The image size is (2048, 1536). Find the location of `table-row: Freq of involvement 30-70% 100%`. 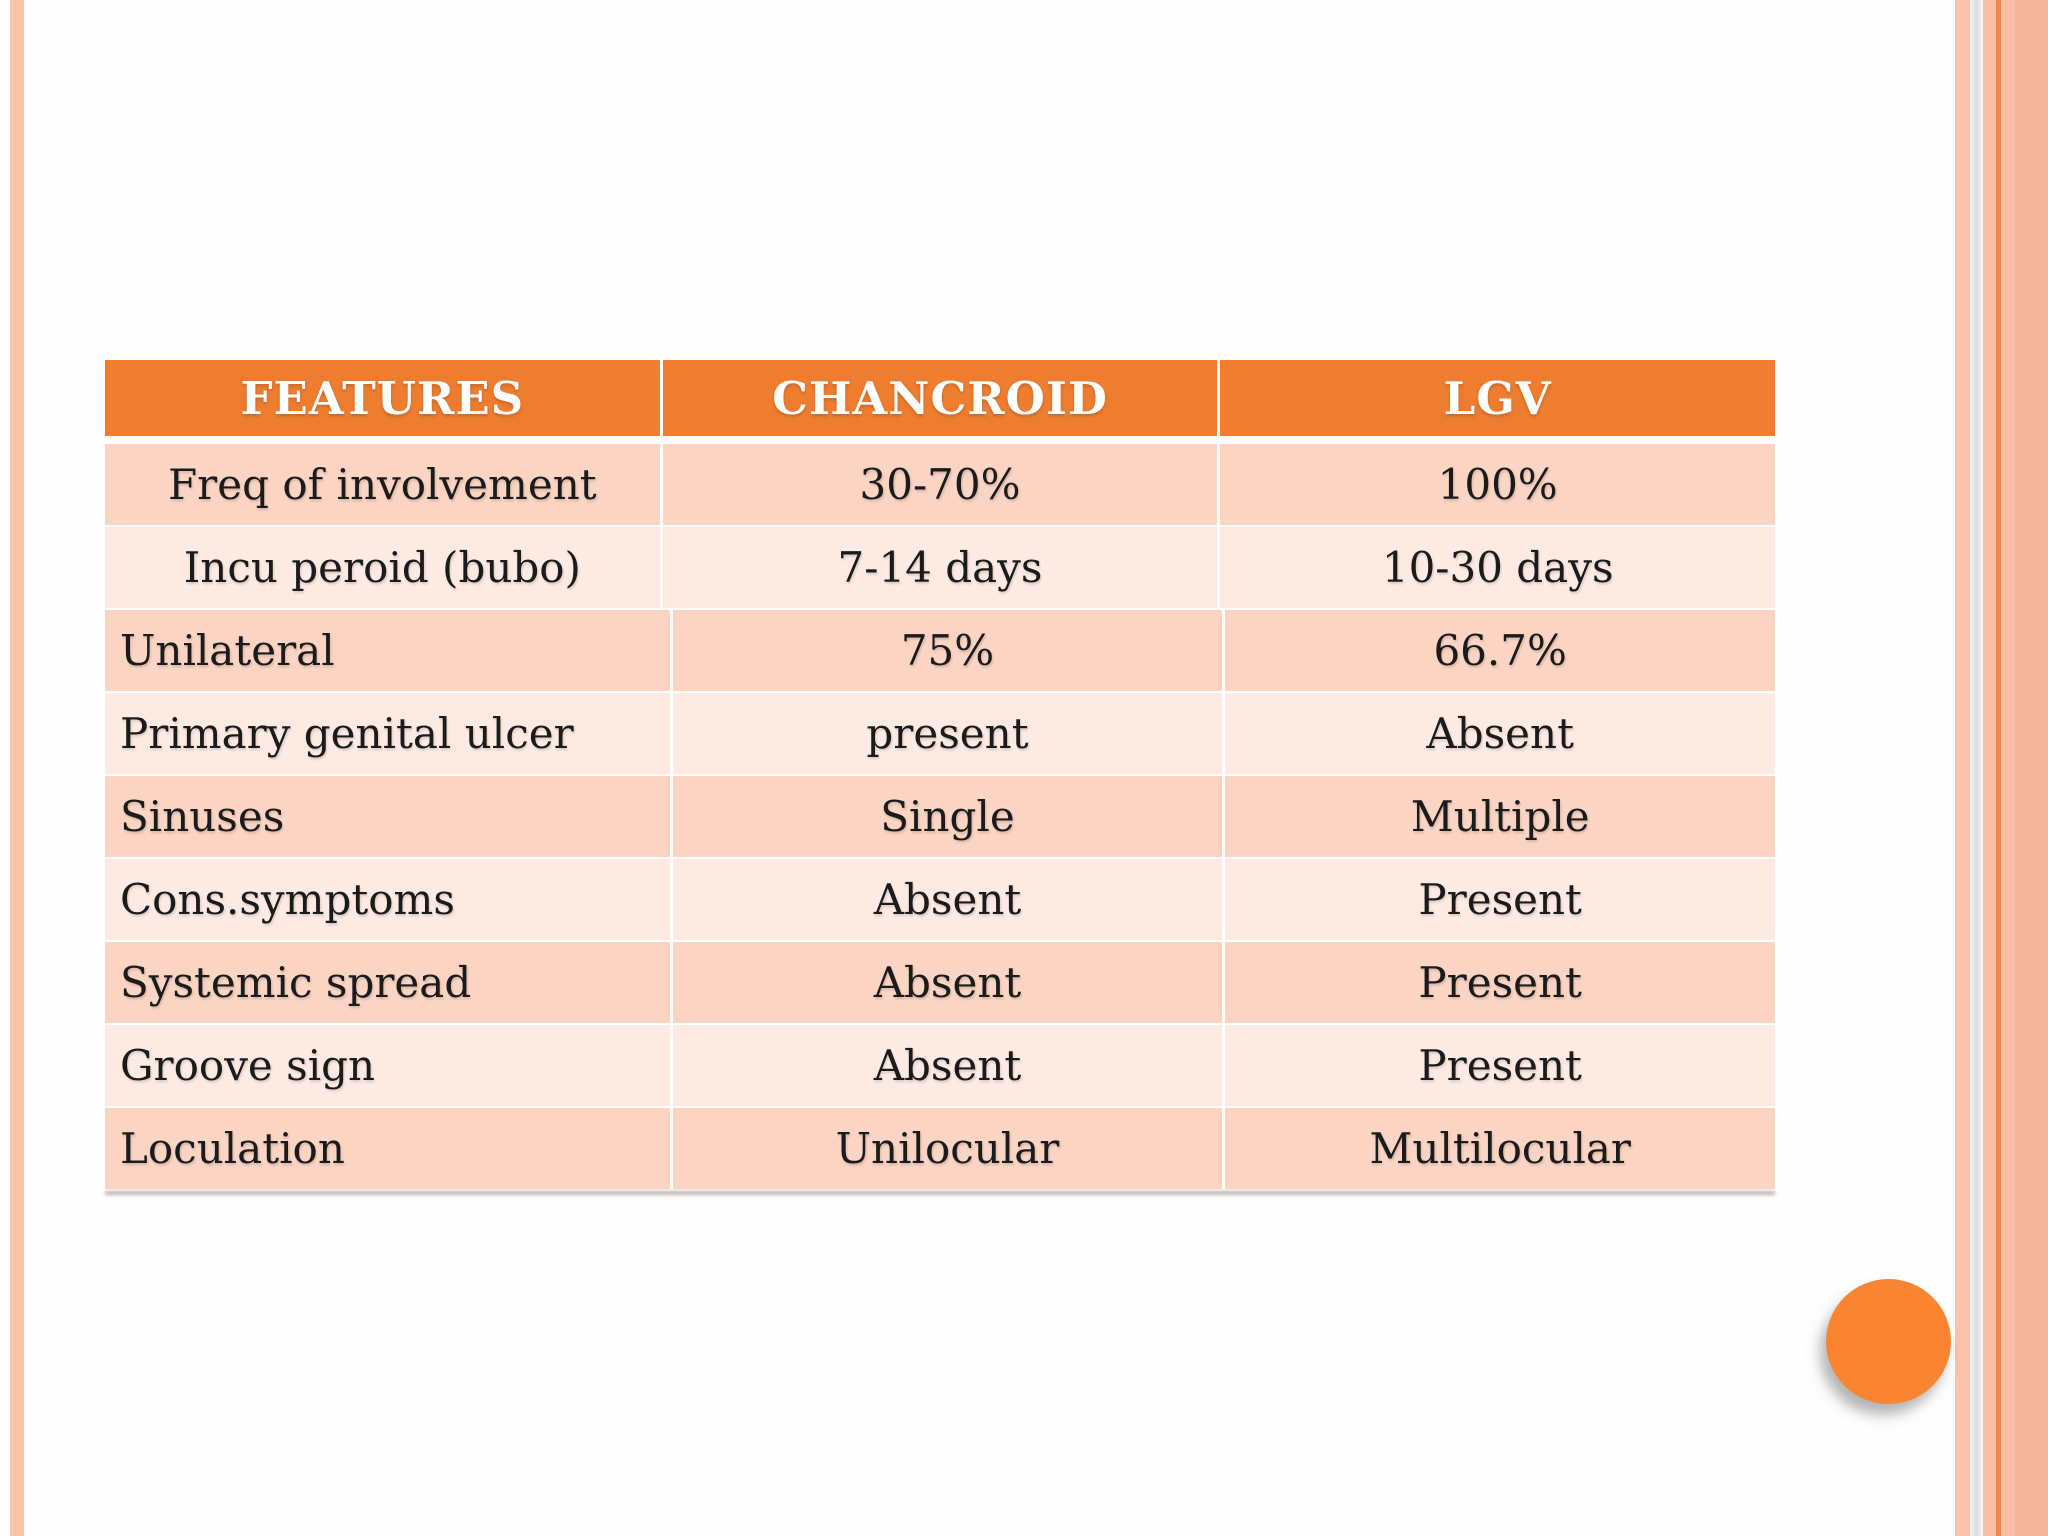

table-row: Freq of involvement 30-70% 100% is located at coordinates (940, 484).